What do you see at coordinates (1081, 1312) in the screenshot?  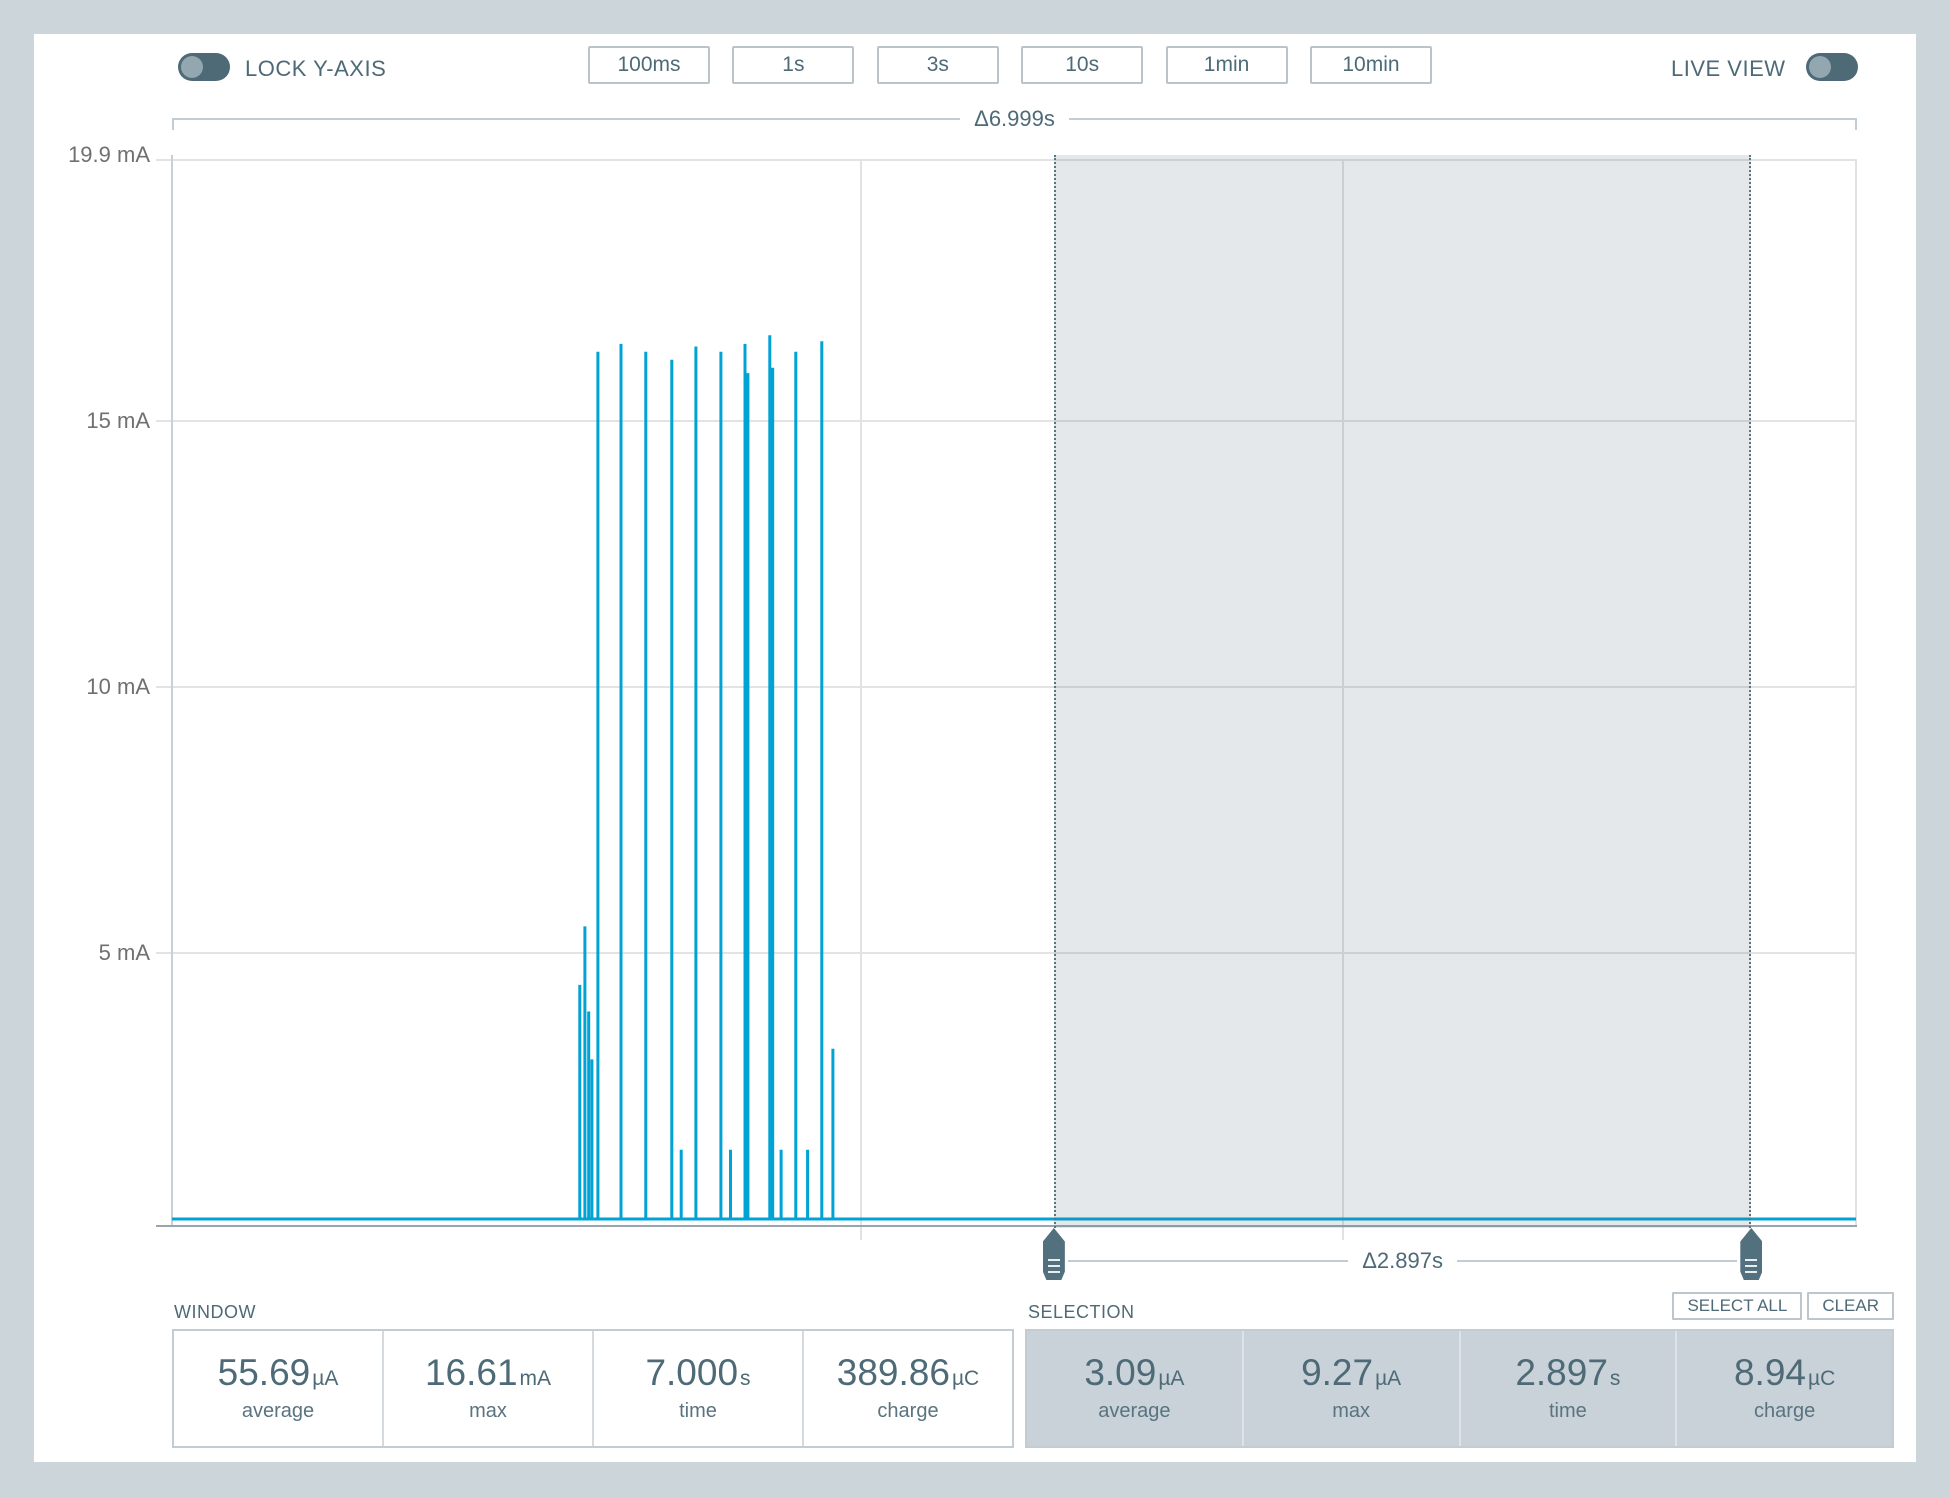 I see `selection-stats-title: SELECTION` at bounding box center [1081, 1312].